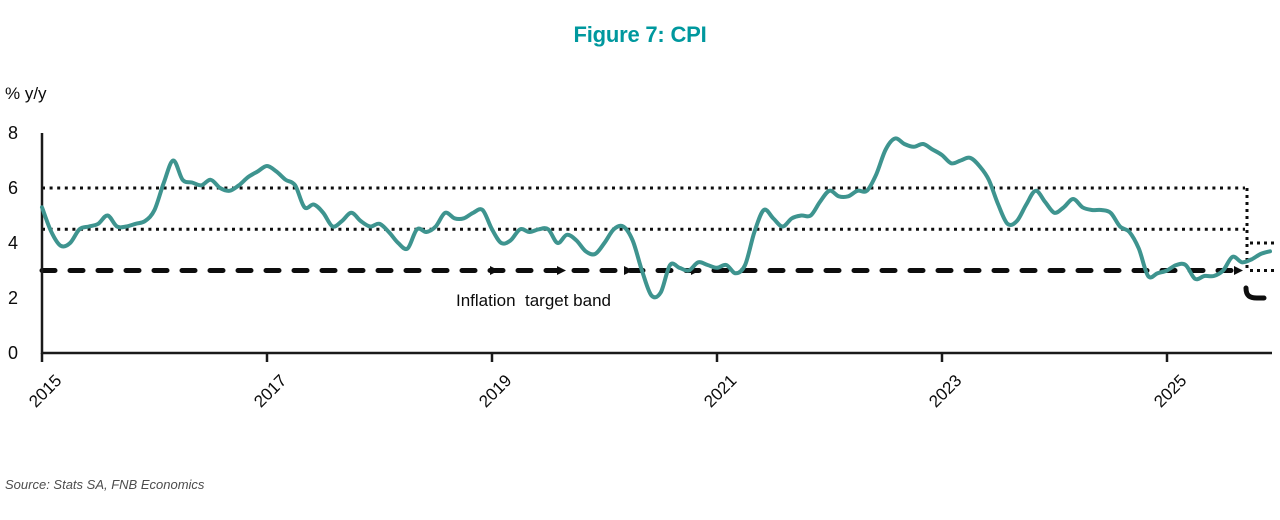 The width and height of the screenshot is (1280, 520). Describe the element at coordinates (26, 93) in the screenshot. I see `y-axis-unit-label: % y/y` at that location.